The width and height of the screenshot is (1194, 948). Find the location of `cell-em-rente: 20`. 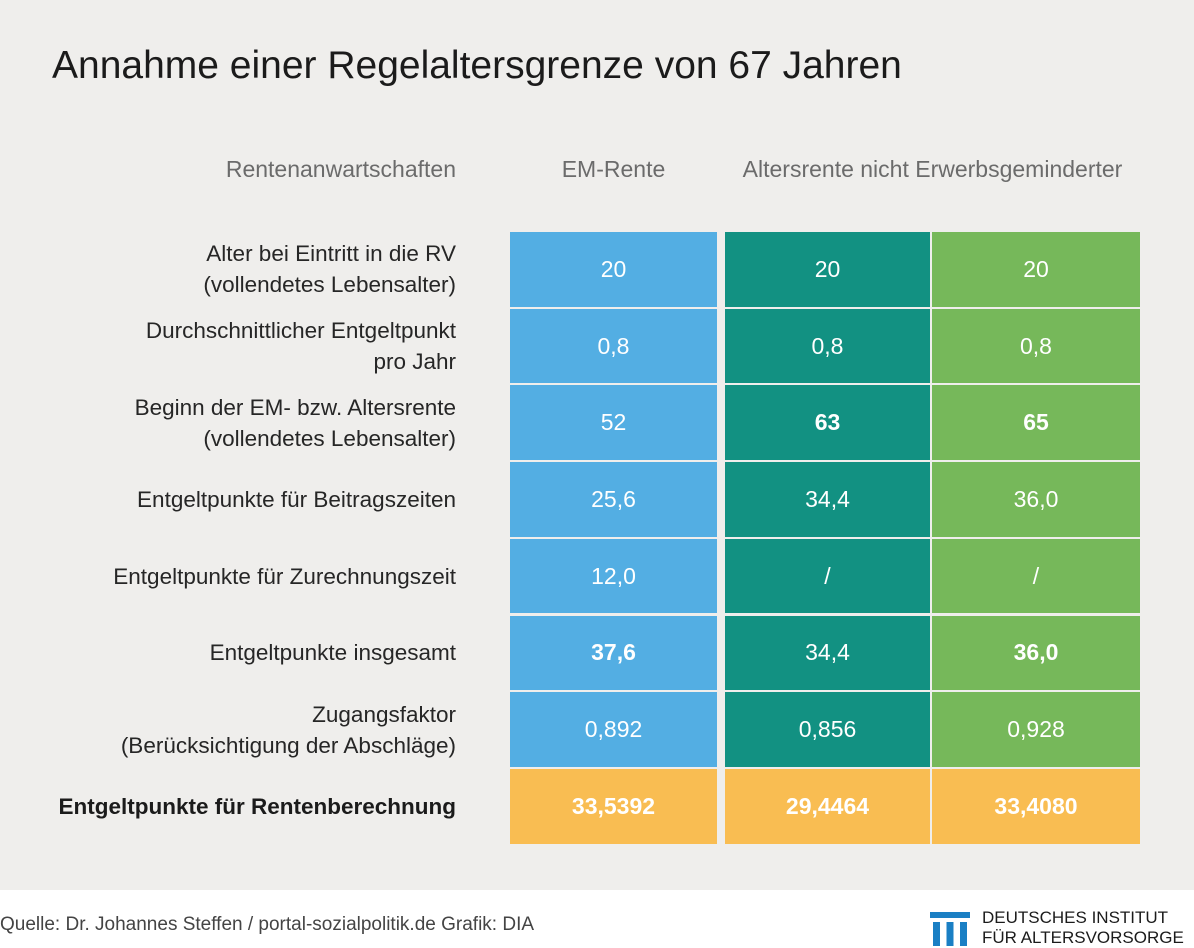

cell-em-rente: 20 is located at coordinates (613, 269).